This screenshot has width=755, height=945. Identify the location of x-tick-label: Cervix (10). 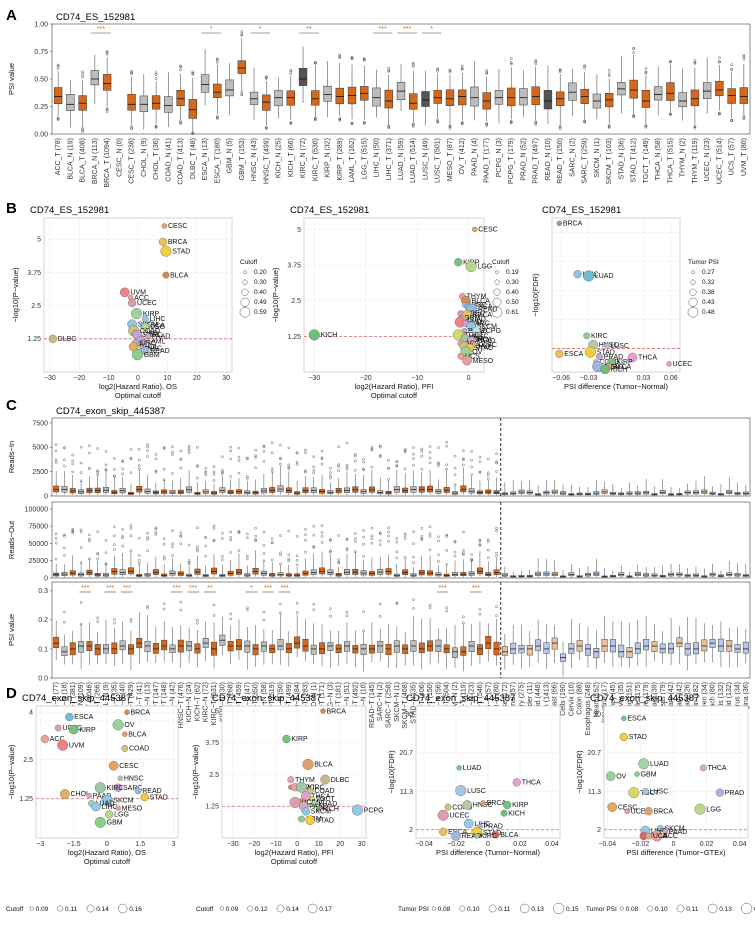
(571, 699).